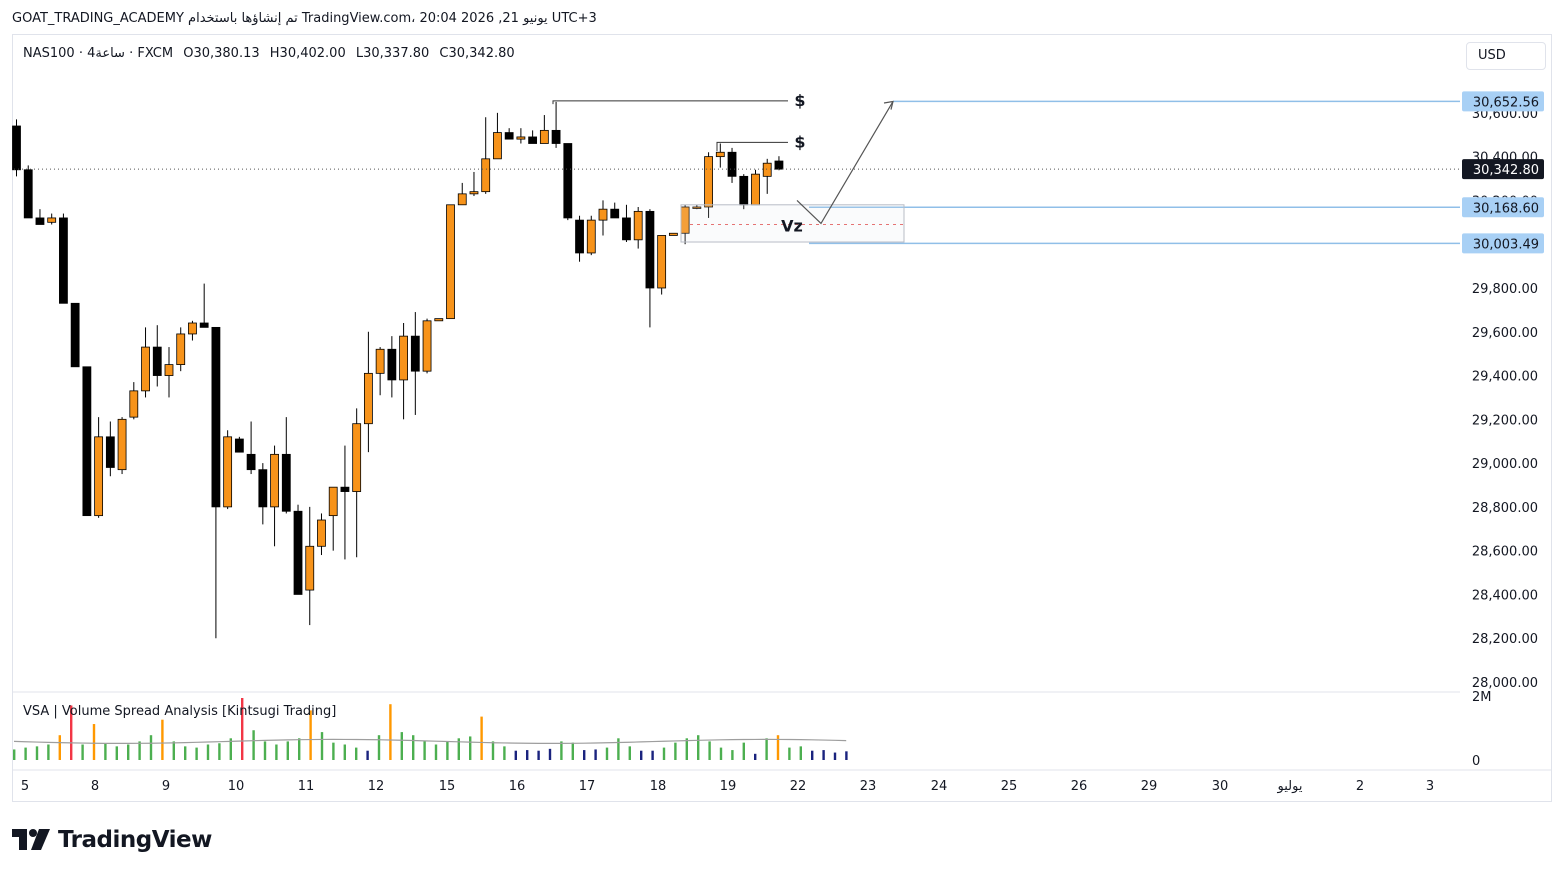 This screenshot has height=877, width=1564. What do you see at coordinates (1482, 697) in the screenshot?
I see `volume-tick-label: 2M` at bounding box center [1482, 697].